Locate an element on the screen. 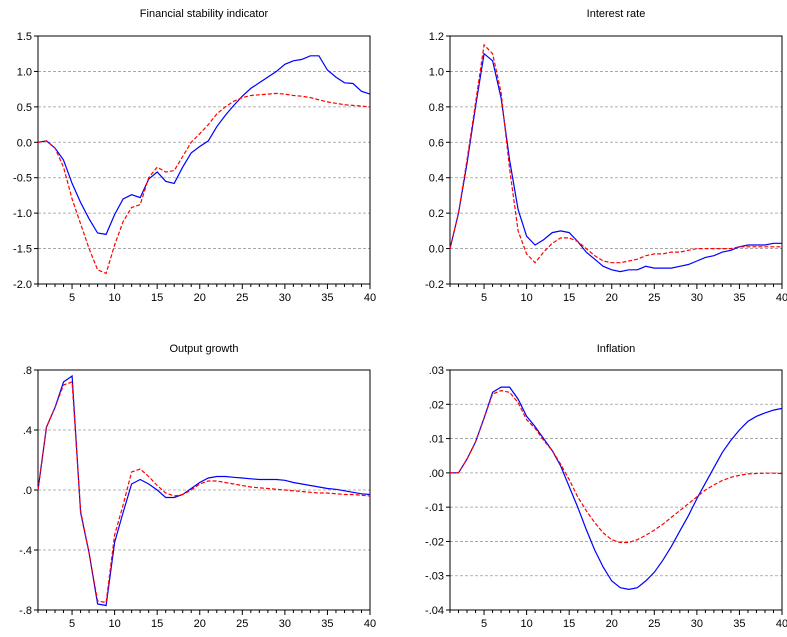  y-tick-label: -.4 is located at coordinates (25, 551).